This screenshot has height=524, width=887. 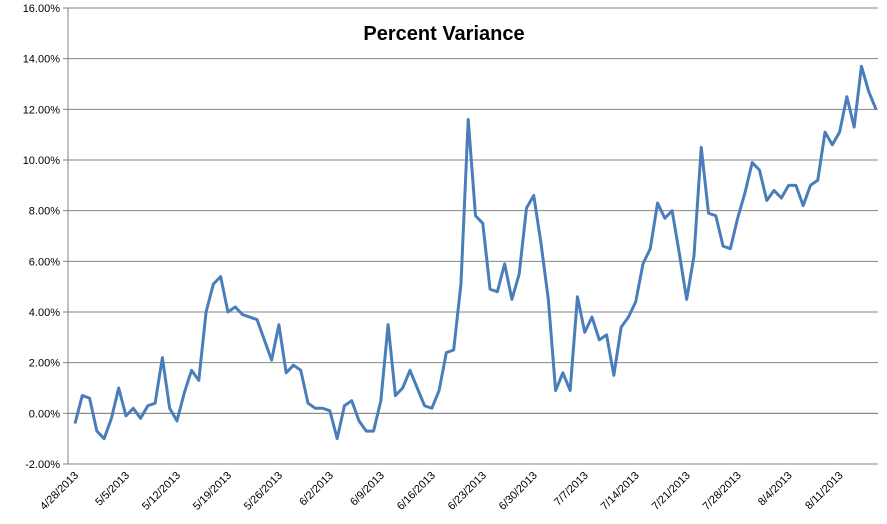 What do you see at coordinates (316, 489) in the screenshot?
I see `x-tick-label: 6/2/2013` at bounding box center [316, 489].